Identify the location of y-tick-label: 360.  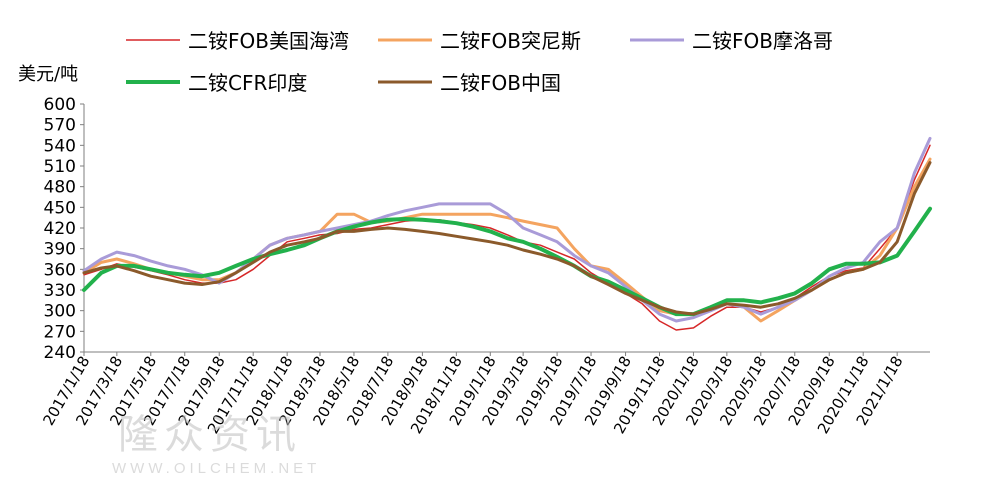
(60, 270).